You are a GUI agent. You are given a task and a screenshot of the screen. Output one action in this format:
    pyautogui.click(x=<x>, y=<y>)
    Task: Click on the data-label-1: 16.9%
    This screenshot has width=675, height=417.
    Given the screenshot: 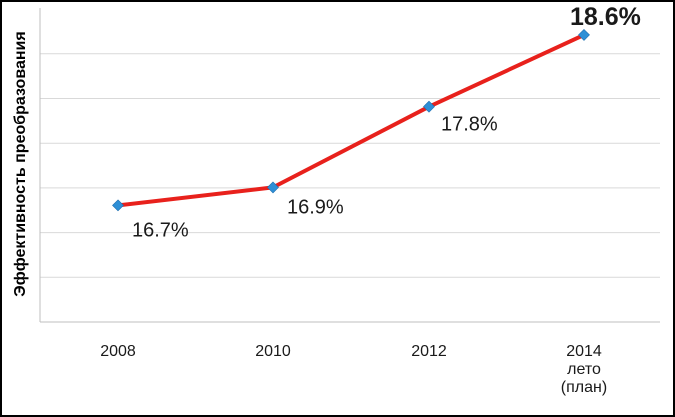 What is the action you would take?
    pyautogui.click(x=315, y=207)
    